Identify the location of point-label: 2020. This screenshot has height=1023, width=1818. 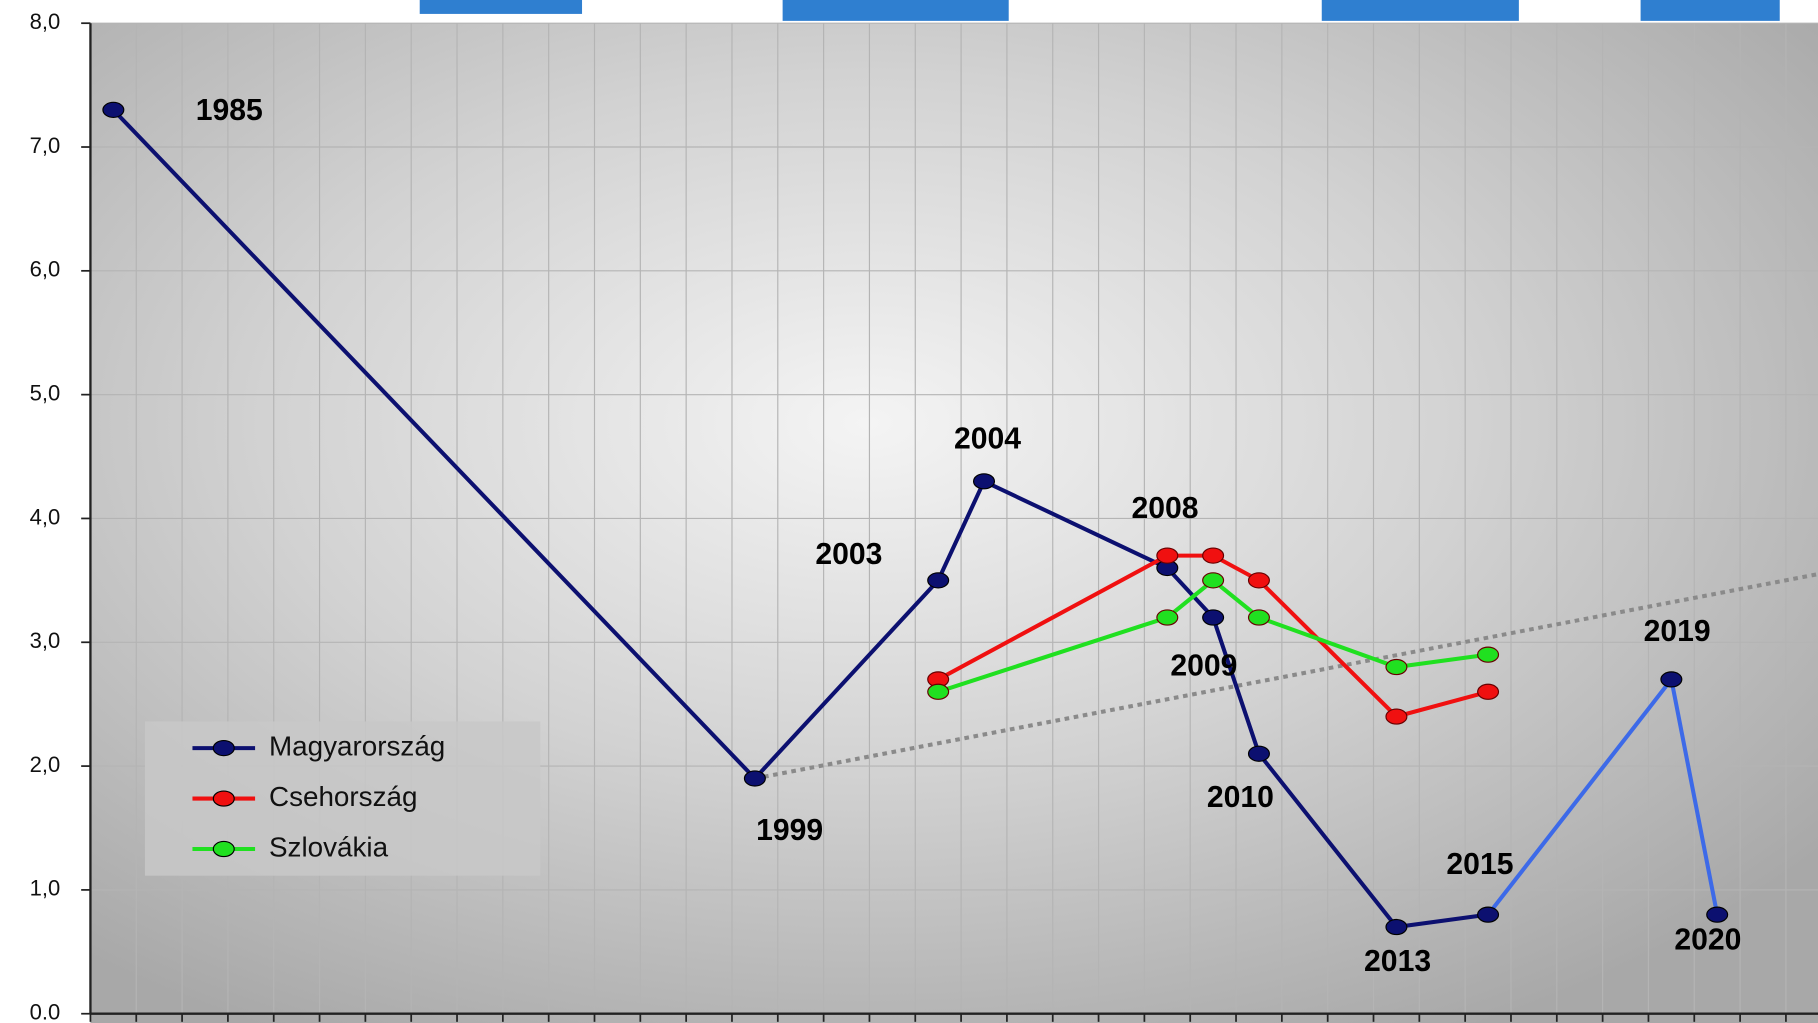
(1707, 939).